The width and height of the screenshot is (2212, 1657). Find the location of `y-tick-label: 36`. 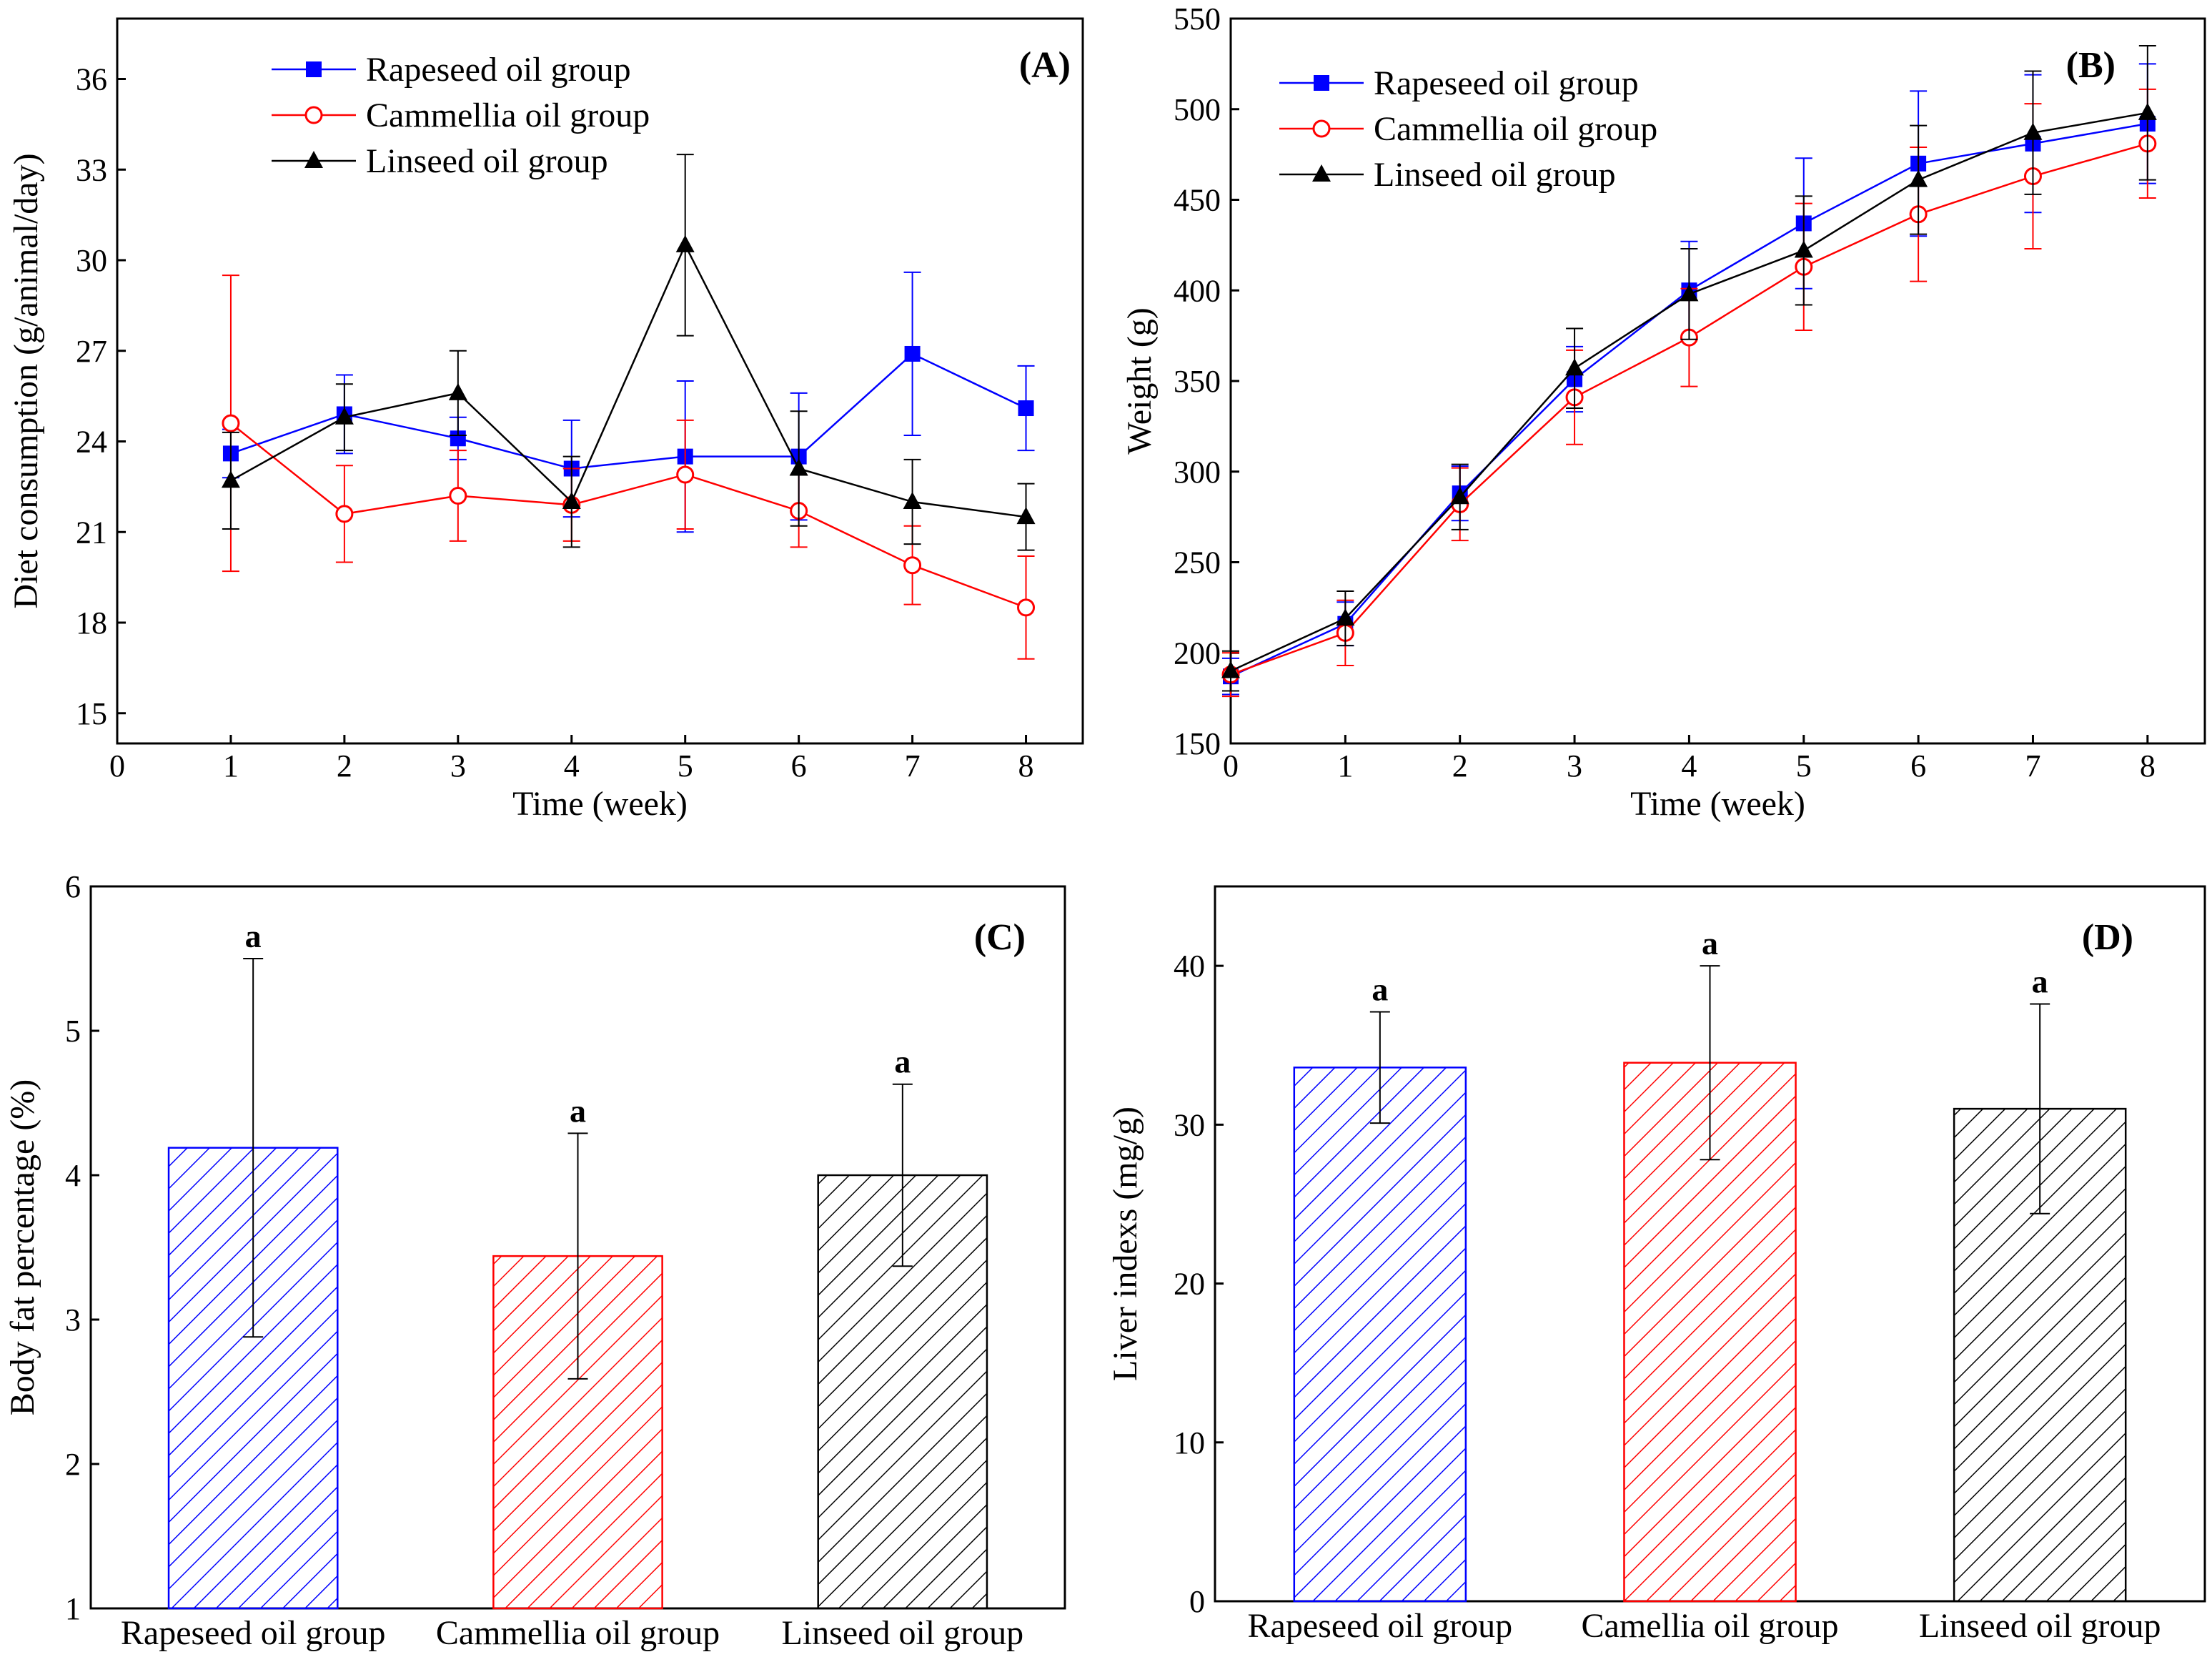

y-tick-label: 36 is located at coordinates (91, 79).